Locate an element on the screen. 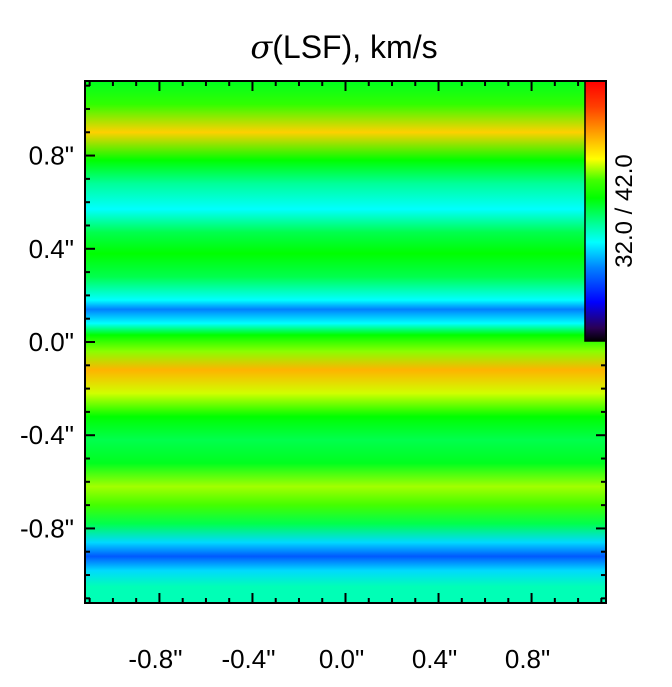 The width and height of the screenshot is (672, 687). y-tick-label: -0.8" is located at coordinates (47, 528).